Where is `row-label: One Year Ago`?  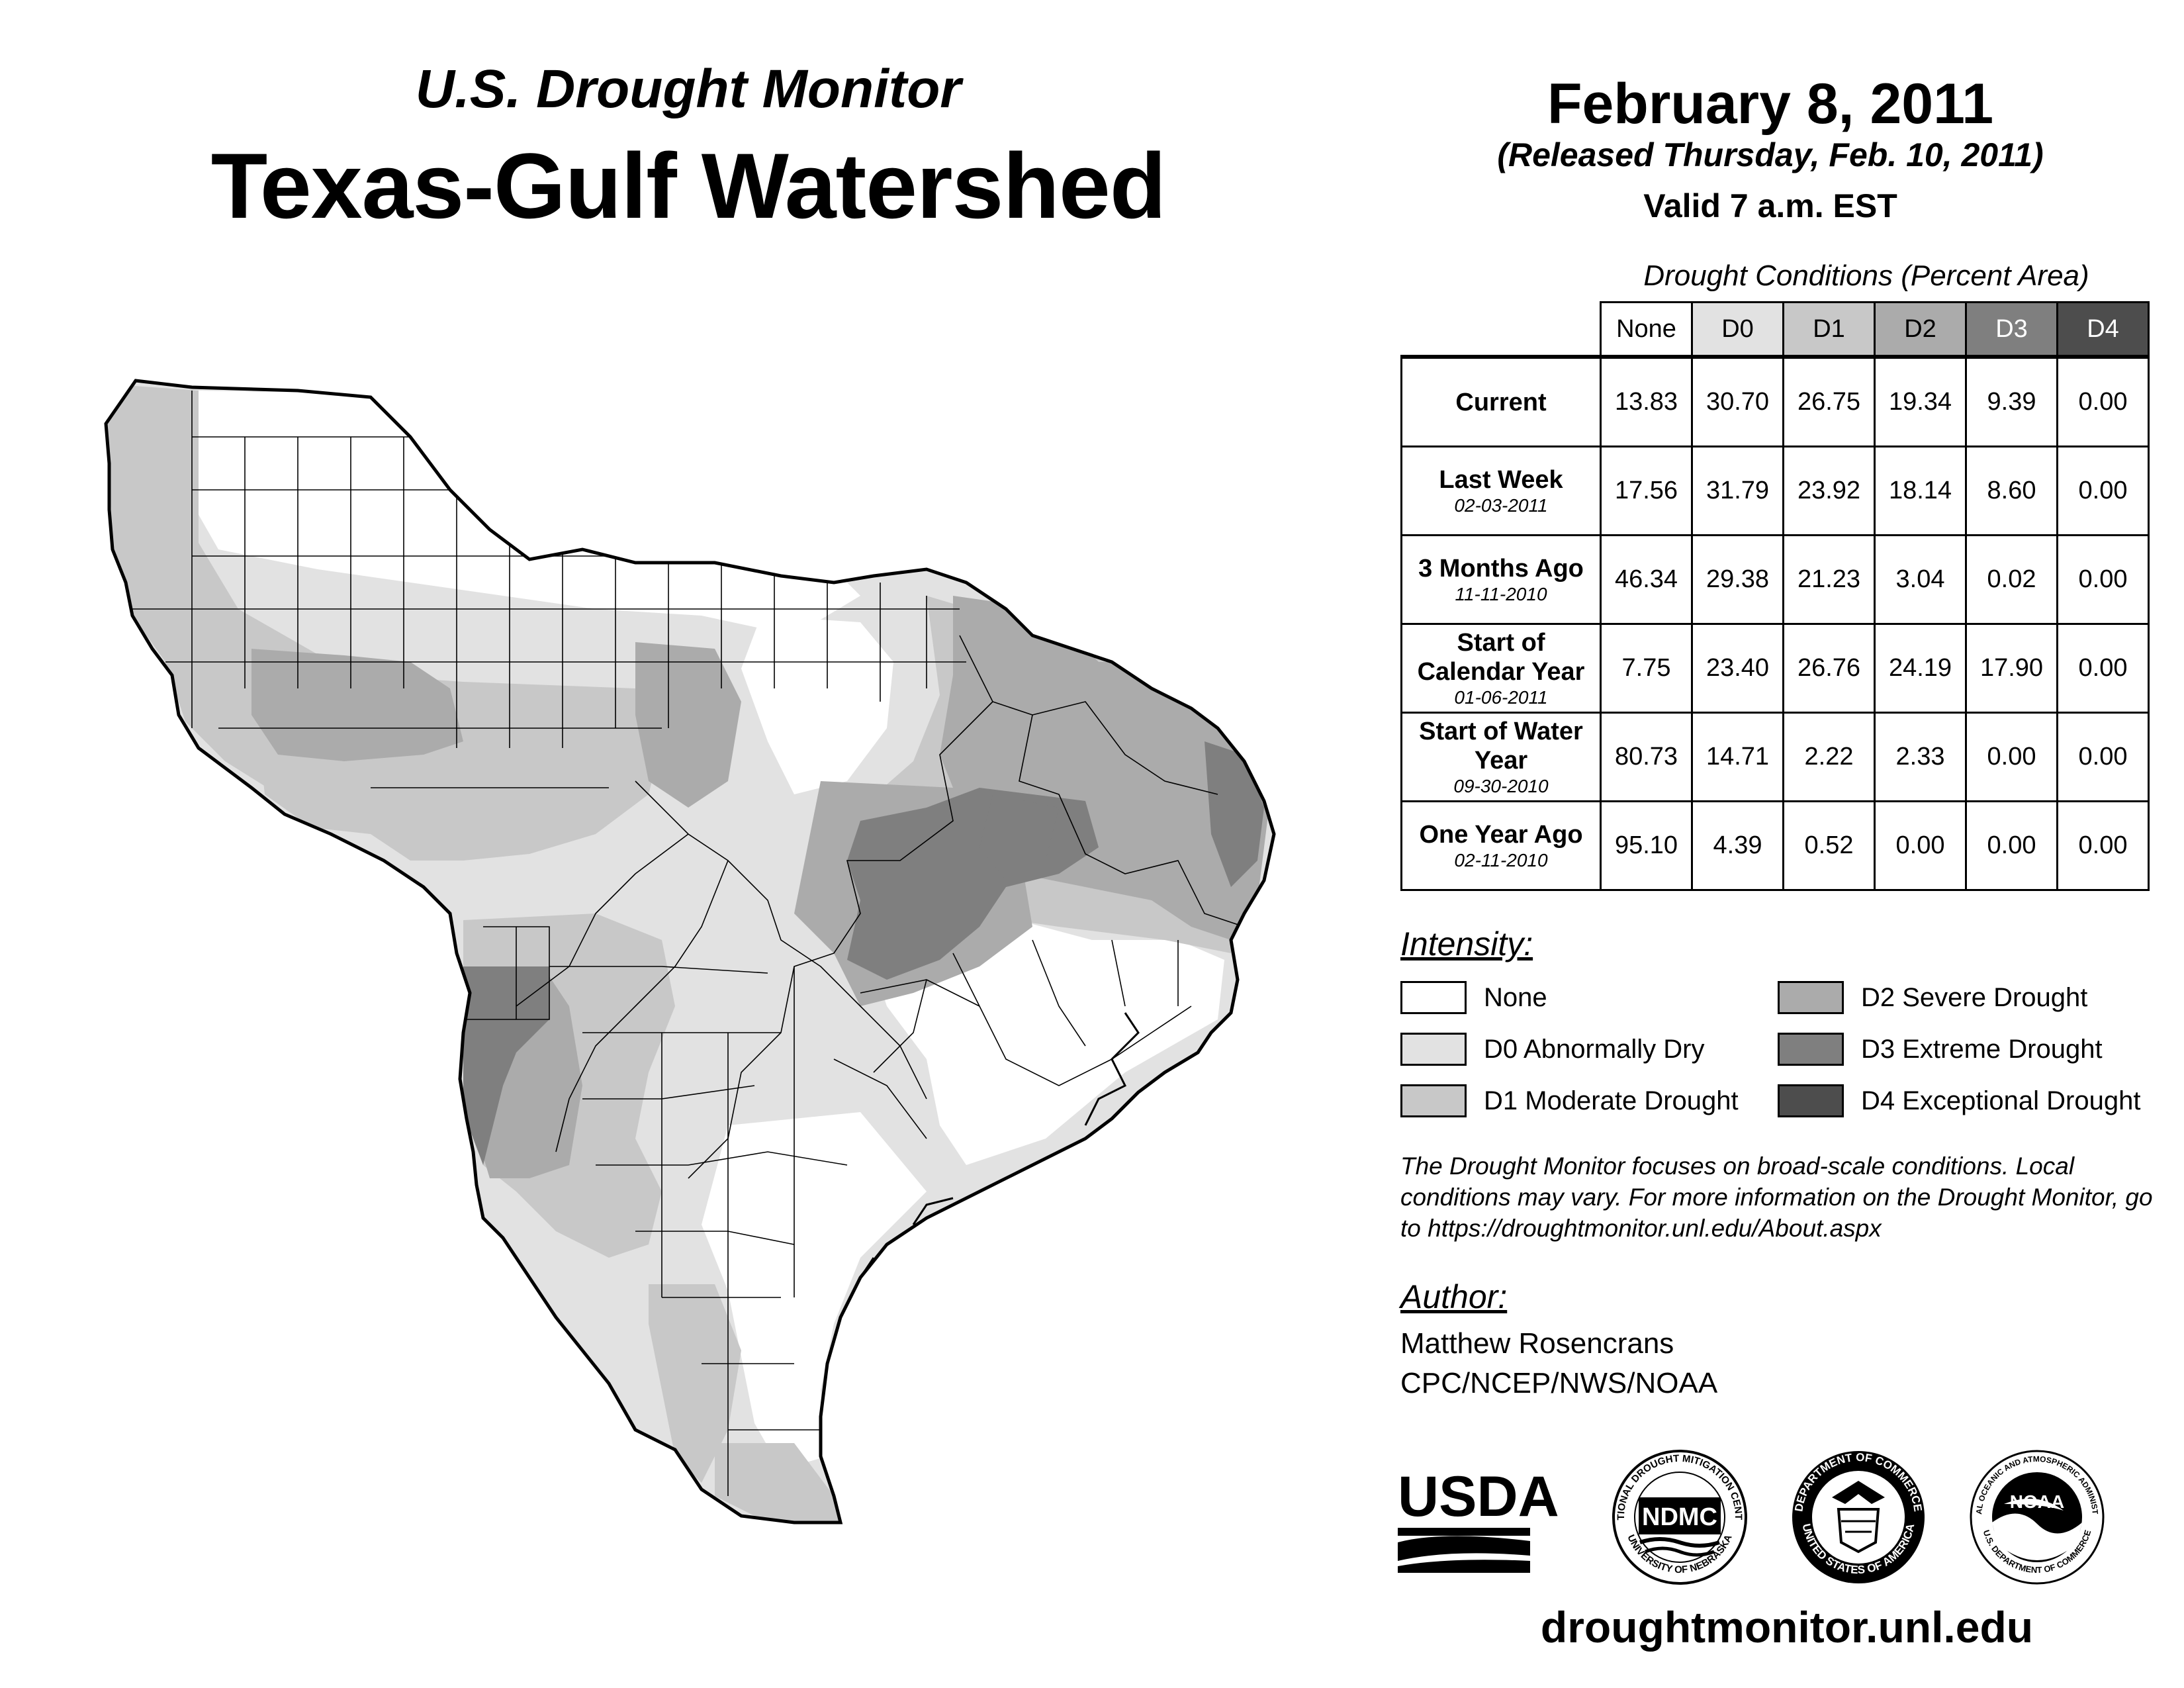 row-label: One Year Ago is located at coordinates (1501, 834).